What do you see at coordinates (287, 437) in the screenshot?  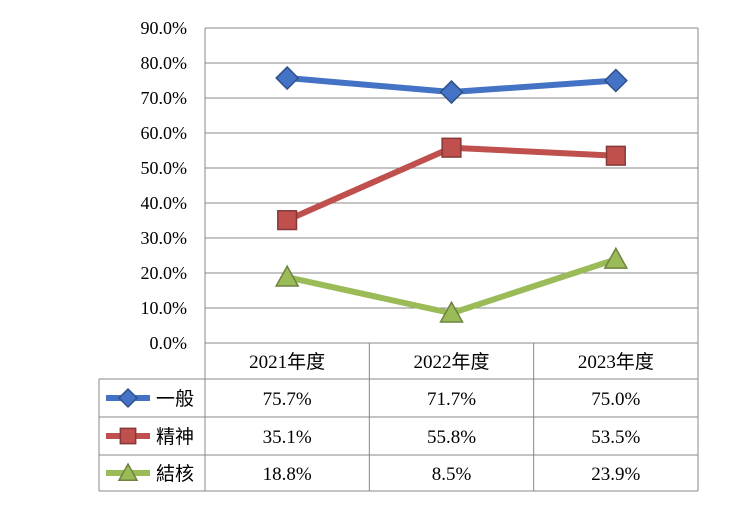 I see `table-value-cell: 35.1%` at bounding box center [287, 437].